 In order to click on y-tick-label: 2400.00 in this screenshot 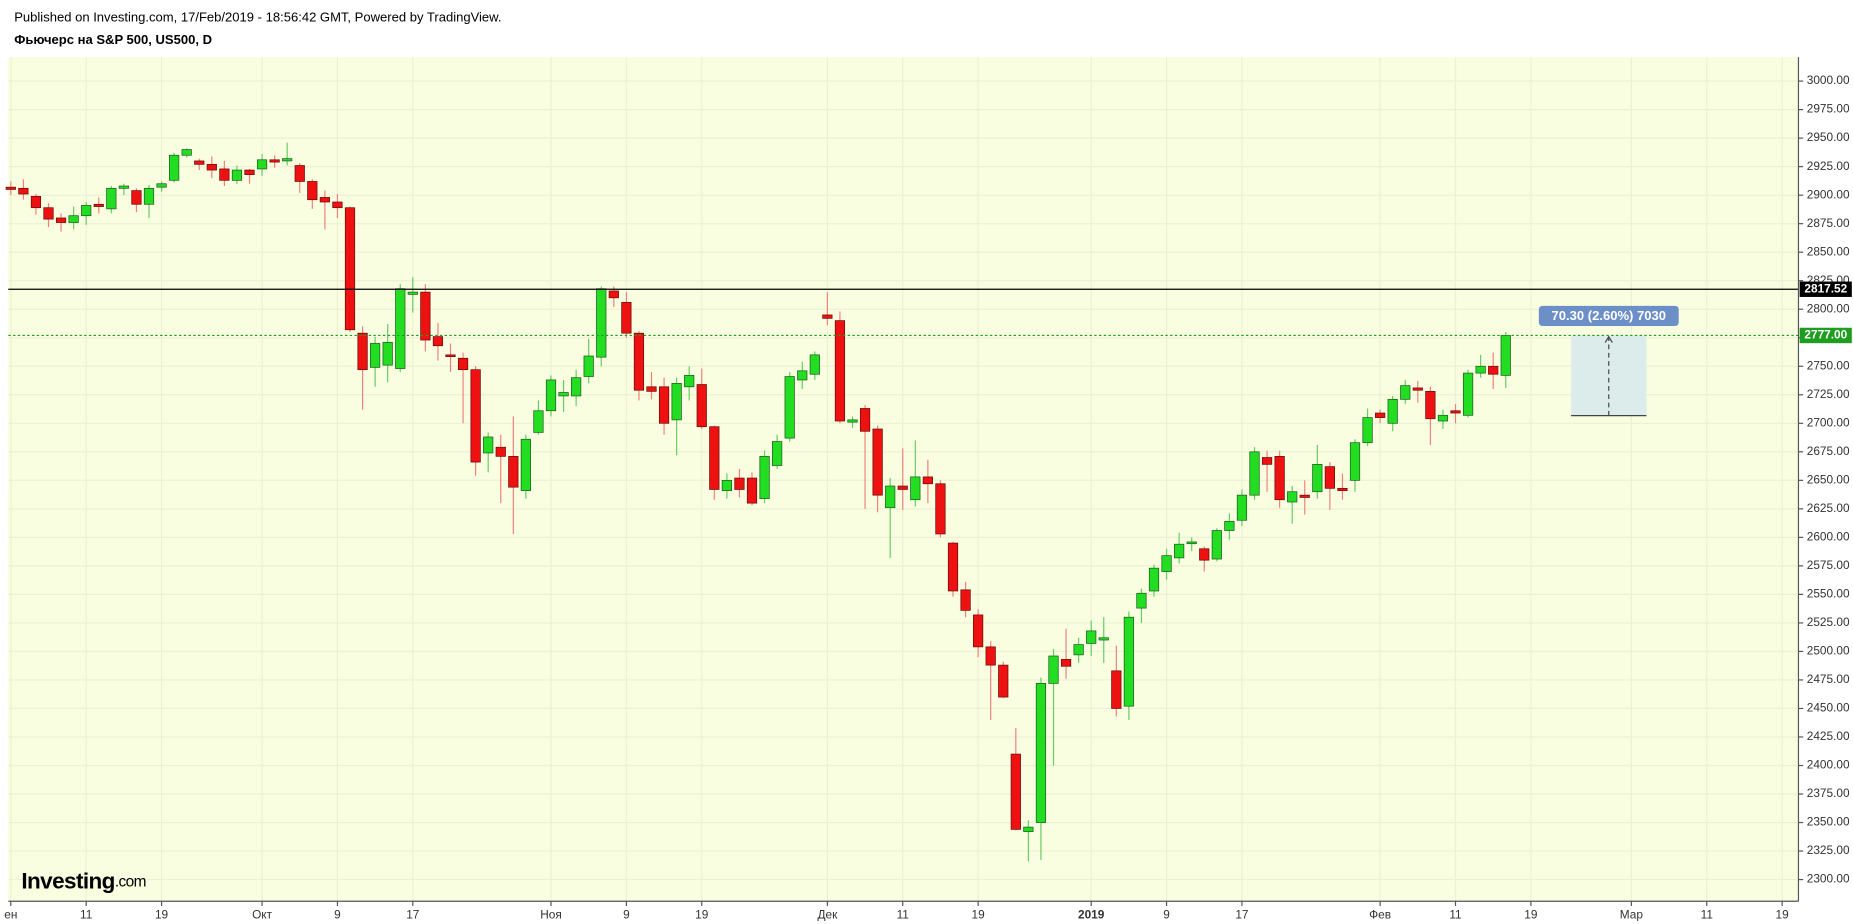, I will do `click(1828, 765)`.